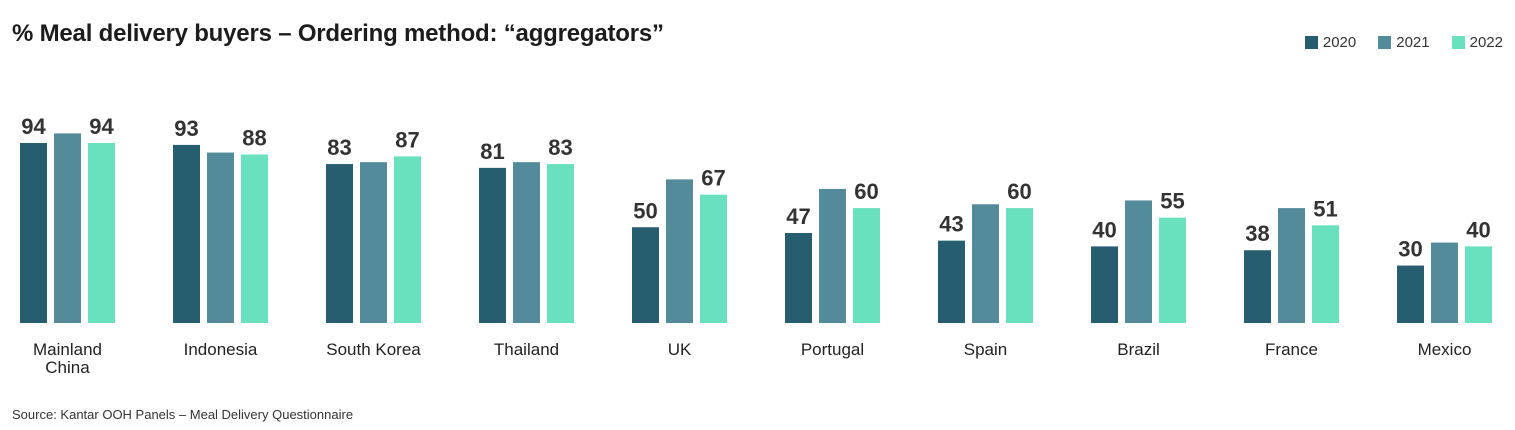  Describe the element at coordinates (254, 137) in the screenshot. I see `value-label-indonesia-2022: 88` at that location.